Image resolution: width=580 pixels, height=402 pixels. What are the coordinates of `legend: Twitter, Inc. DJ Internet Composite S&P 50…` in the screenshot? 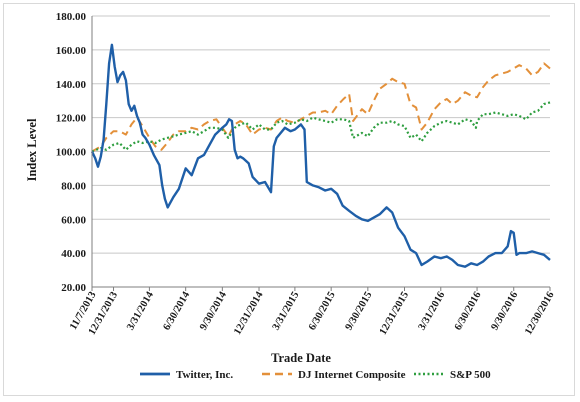 It's located at (315, 375).